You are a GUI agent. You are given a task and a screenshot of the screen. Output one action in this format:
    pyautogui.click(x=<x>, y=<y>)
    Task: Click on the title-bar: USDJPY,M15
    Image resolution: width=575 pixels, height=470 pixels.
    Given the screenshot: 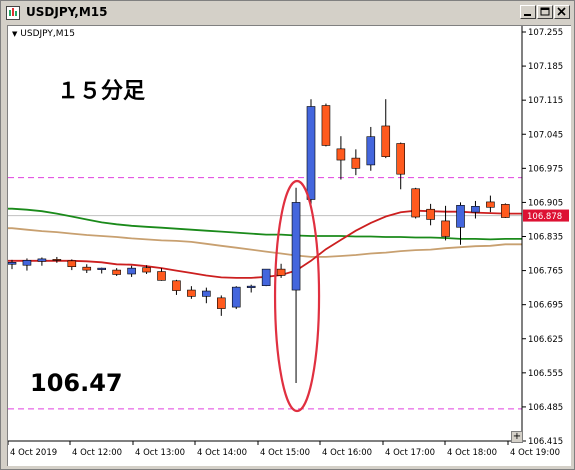 What is the action you would take?
    pyautogui.click(x=287, y=13)
    